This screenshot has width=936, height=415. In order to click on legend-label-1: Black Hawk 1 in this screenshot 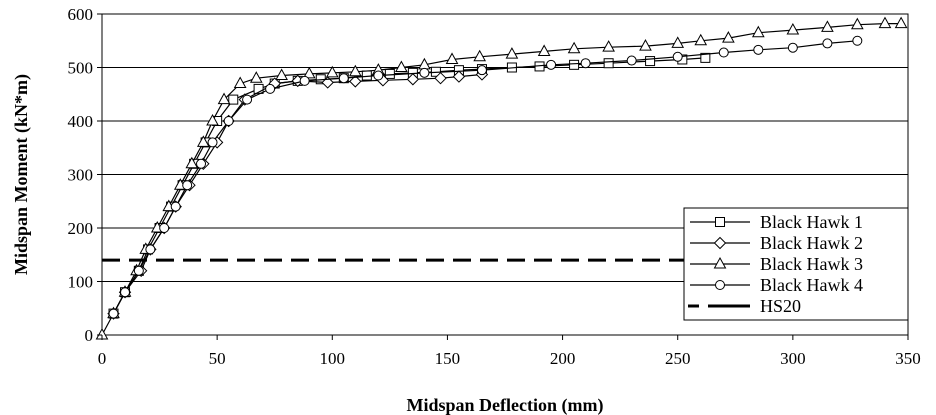, I will do `click(811, 222)`.